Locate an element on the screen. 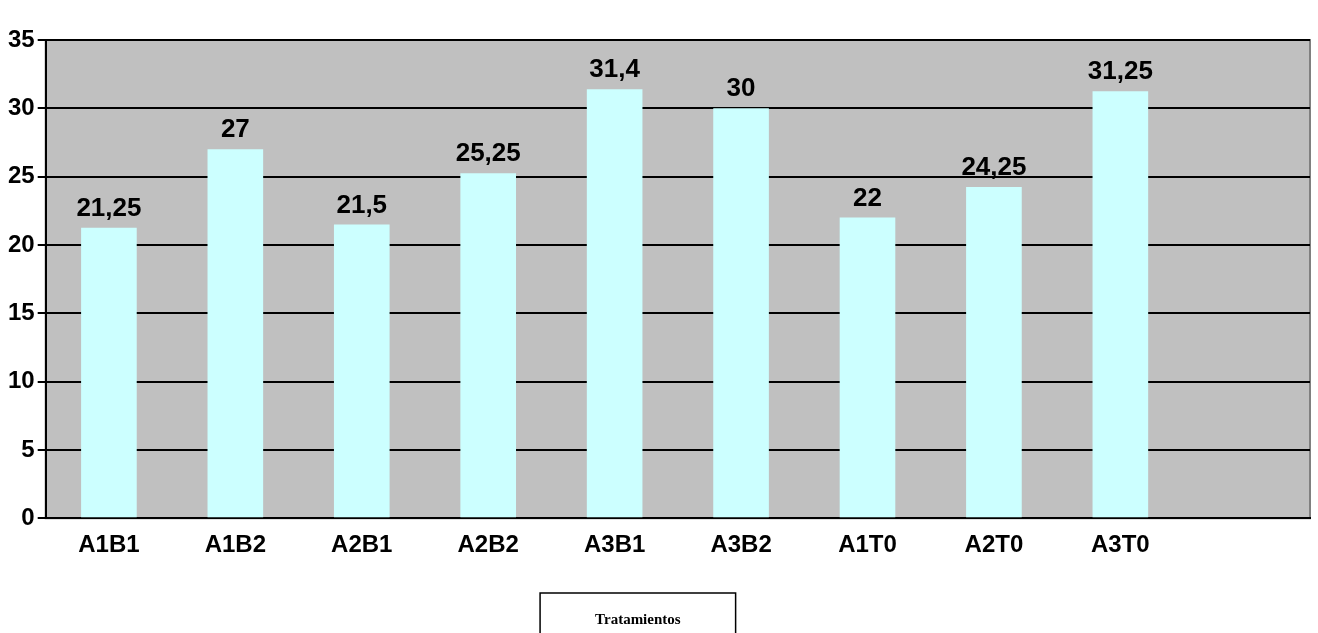  y-tick-label: 35 is located at coordinates (21, 38).